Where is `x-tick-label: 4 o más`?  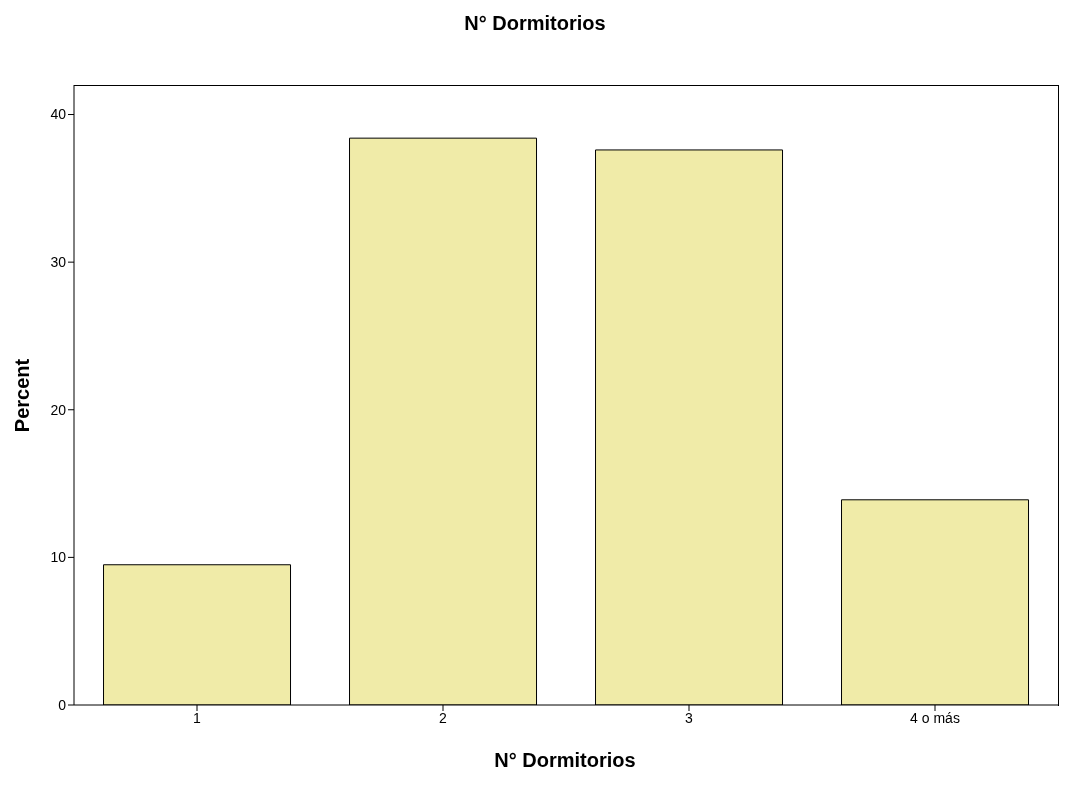 x-tick-label: 4 o más is located at coordinates (935, 717).